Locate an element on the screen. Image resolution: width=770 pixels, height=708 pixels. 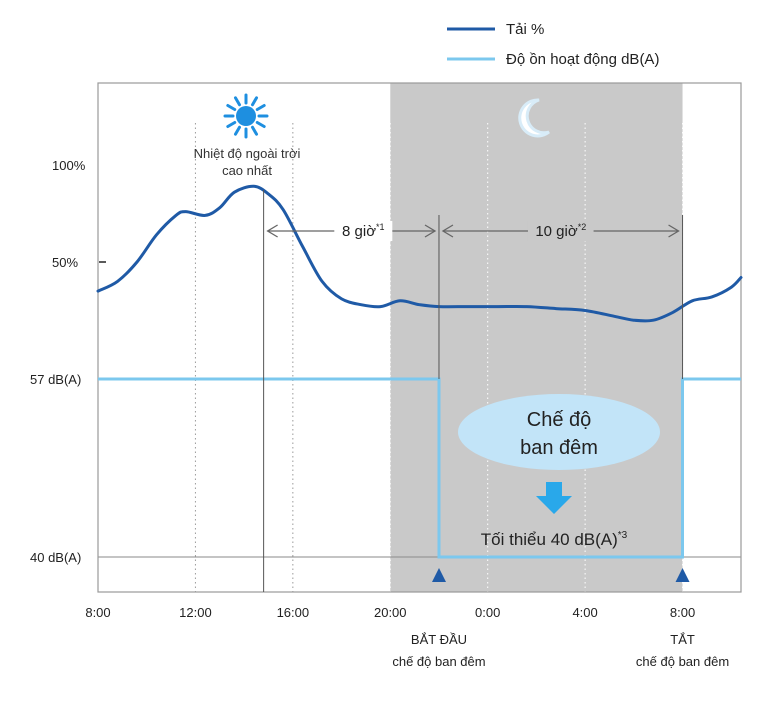
off-label-1: TẮT is located at coordinates (682, 639).